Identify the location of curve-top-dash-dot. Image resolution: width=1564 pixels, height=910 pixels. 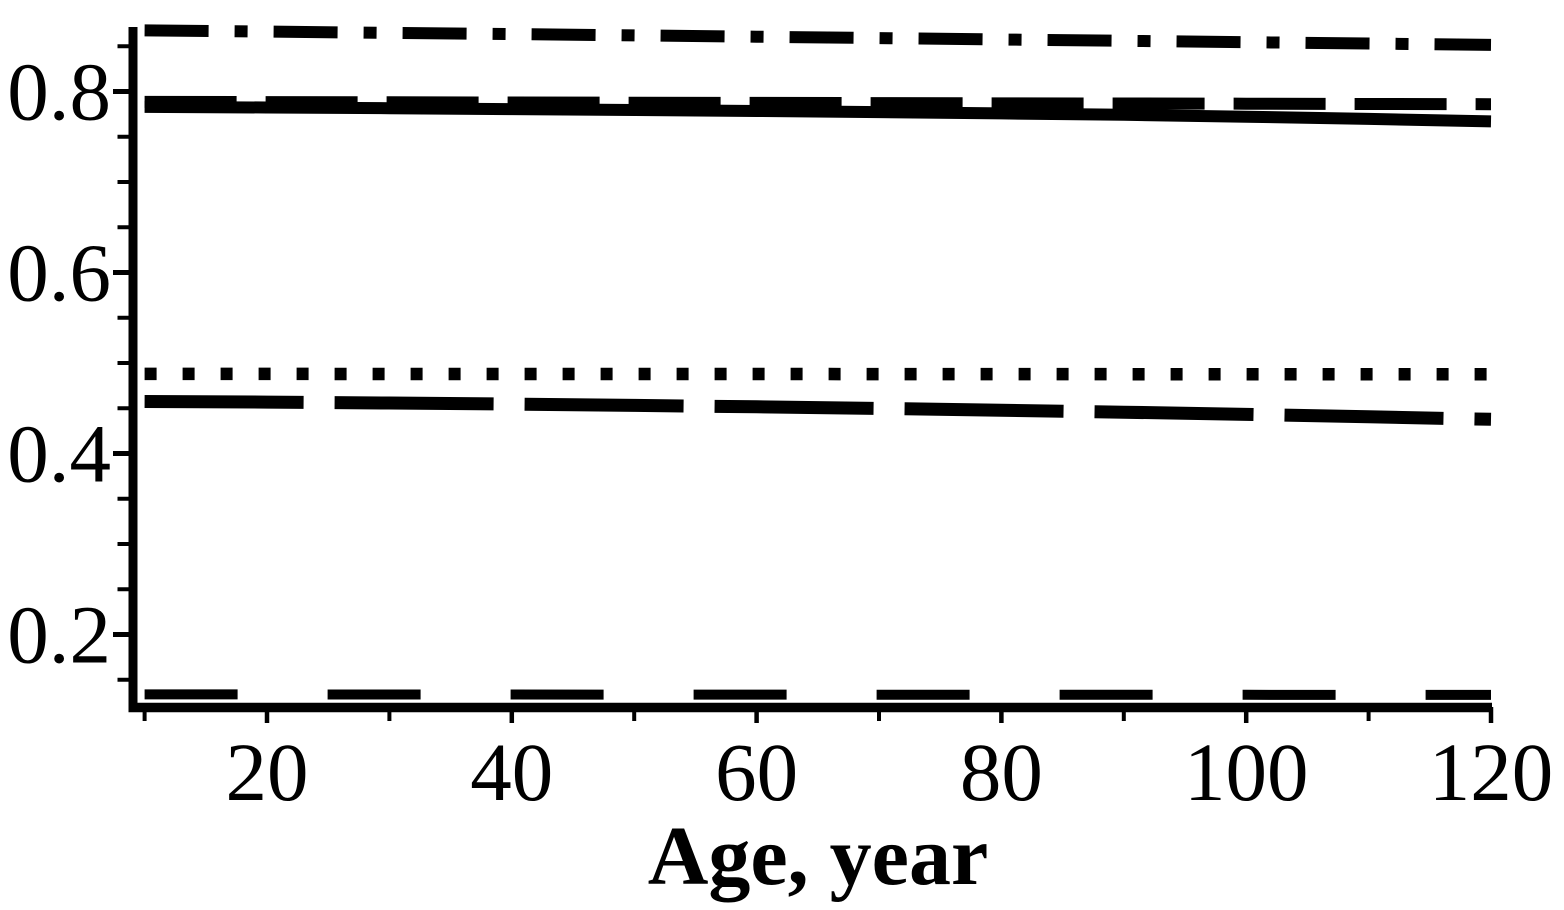
(818, 37).